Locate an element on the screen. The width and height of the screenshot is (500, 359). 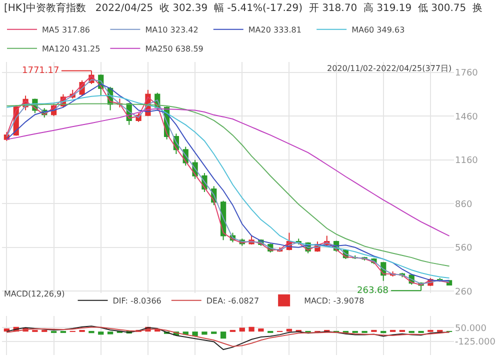
y-tick-label: 260 is located at coordinates (463, 292).